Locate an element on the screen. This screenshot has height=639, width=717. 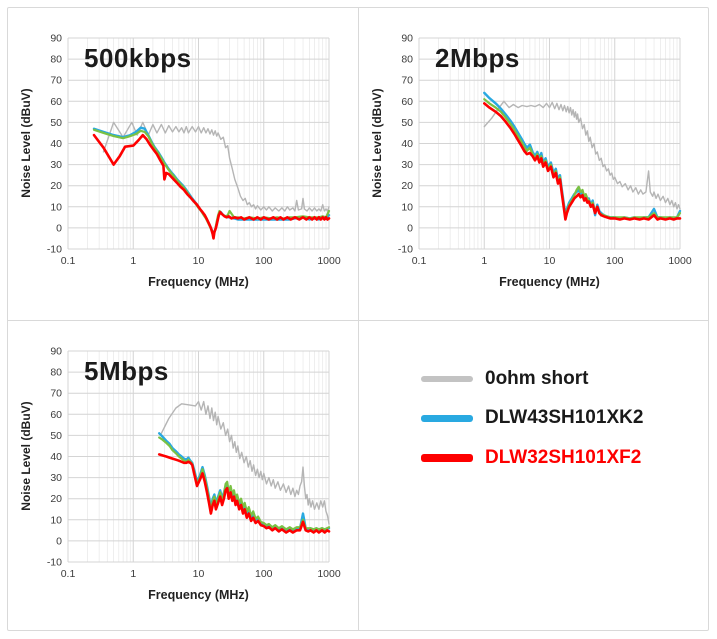
chart-title: 500kbps is located at coordinates (138, 58).